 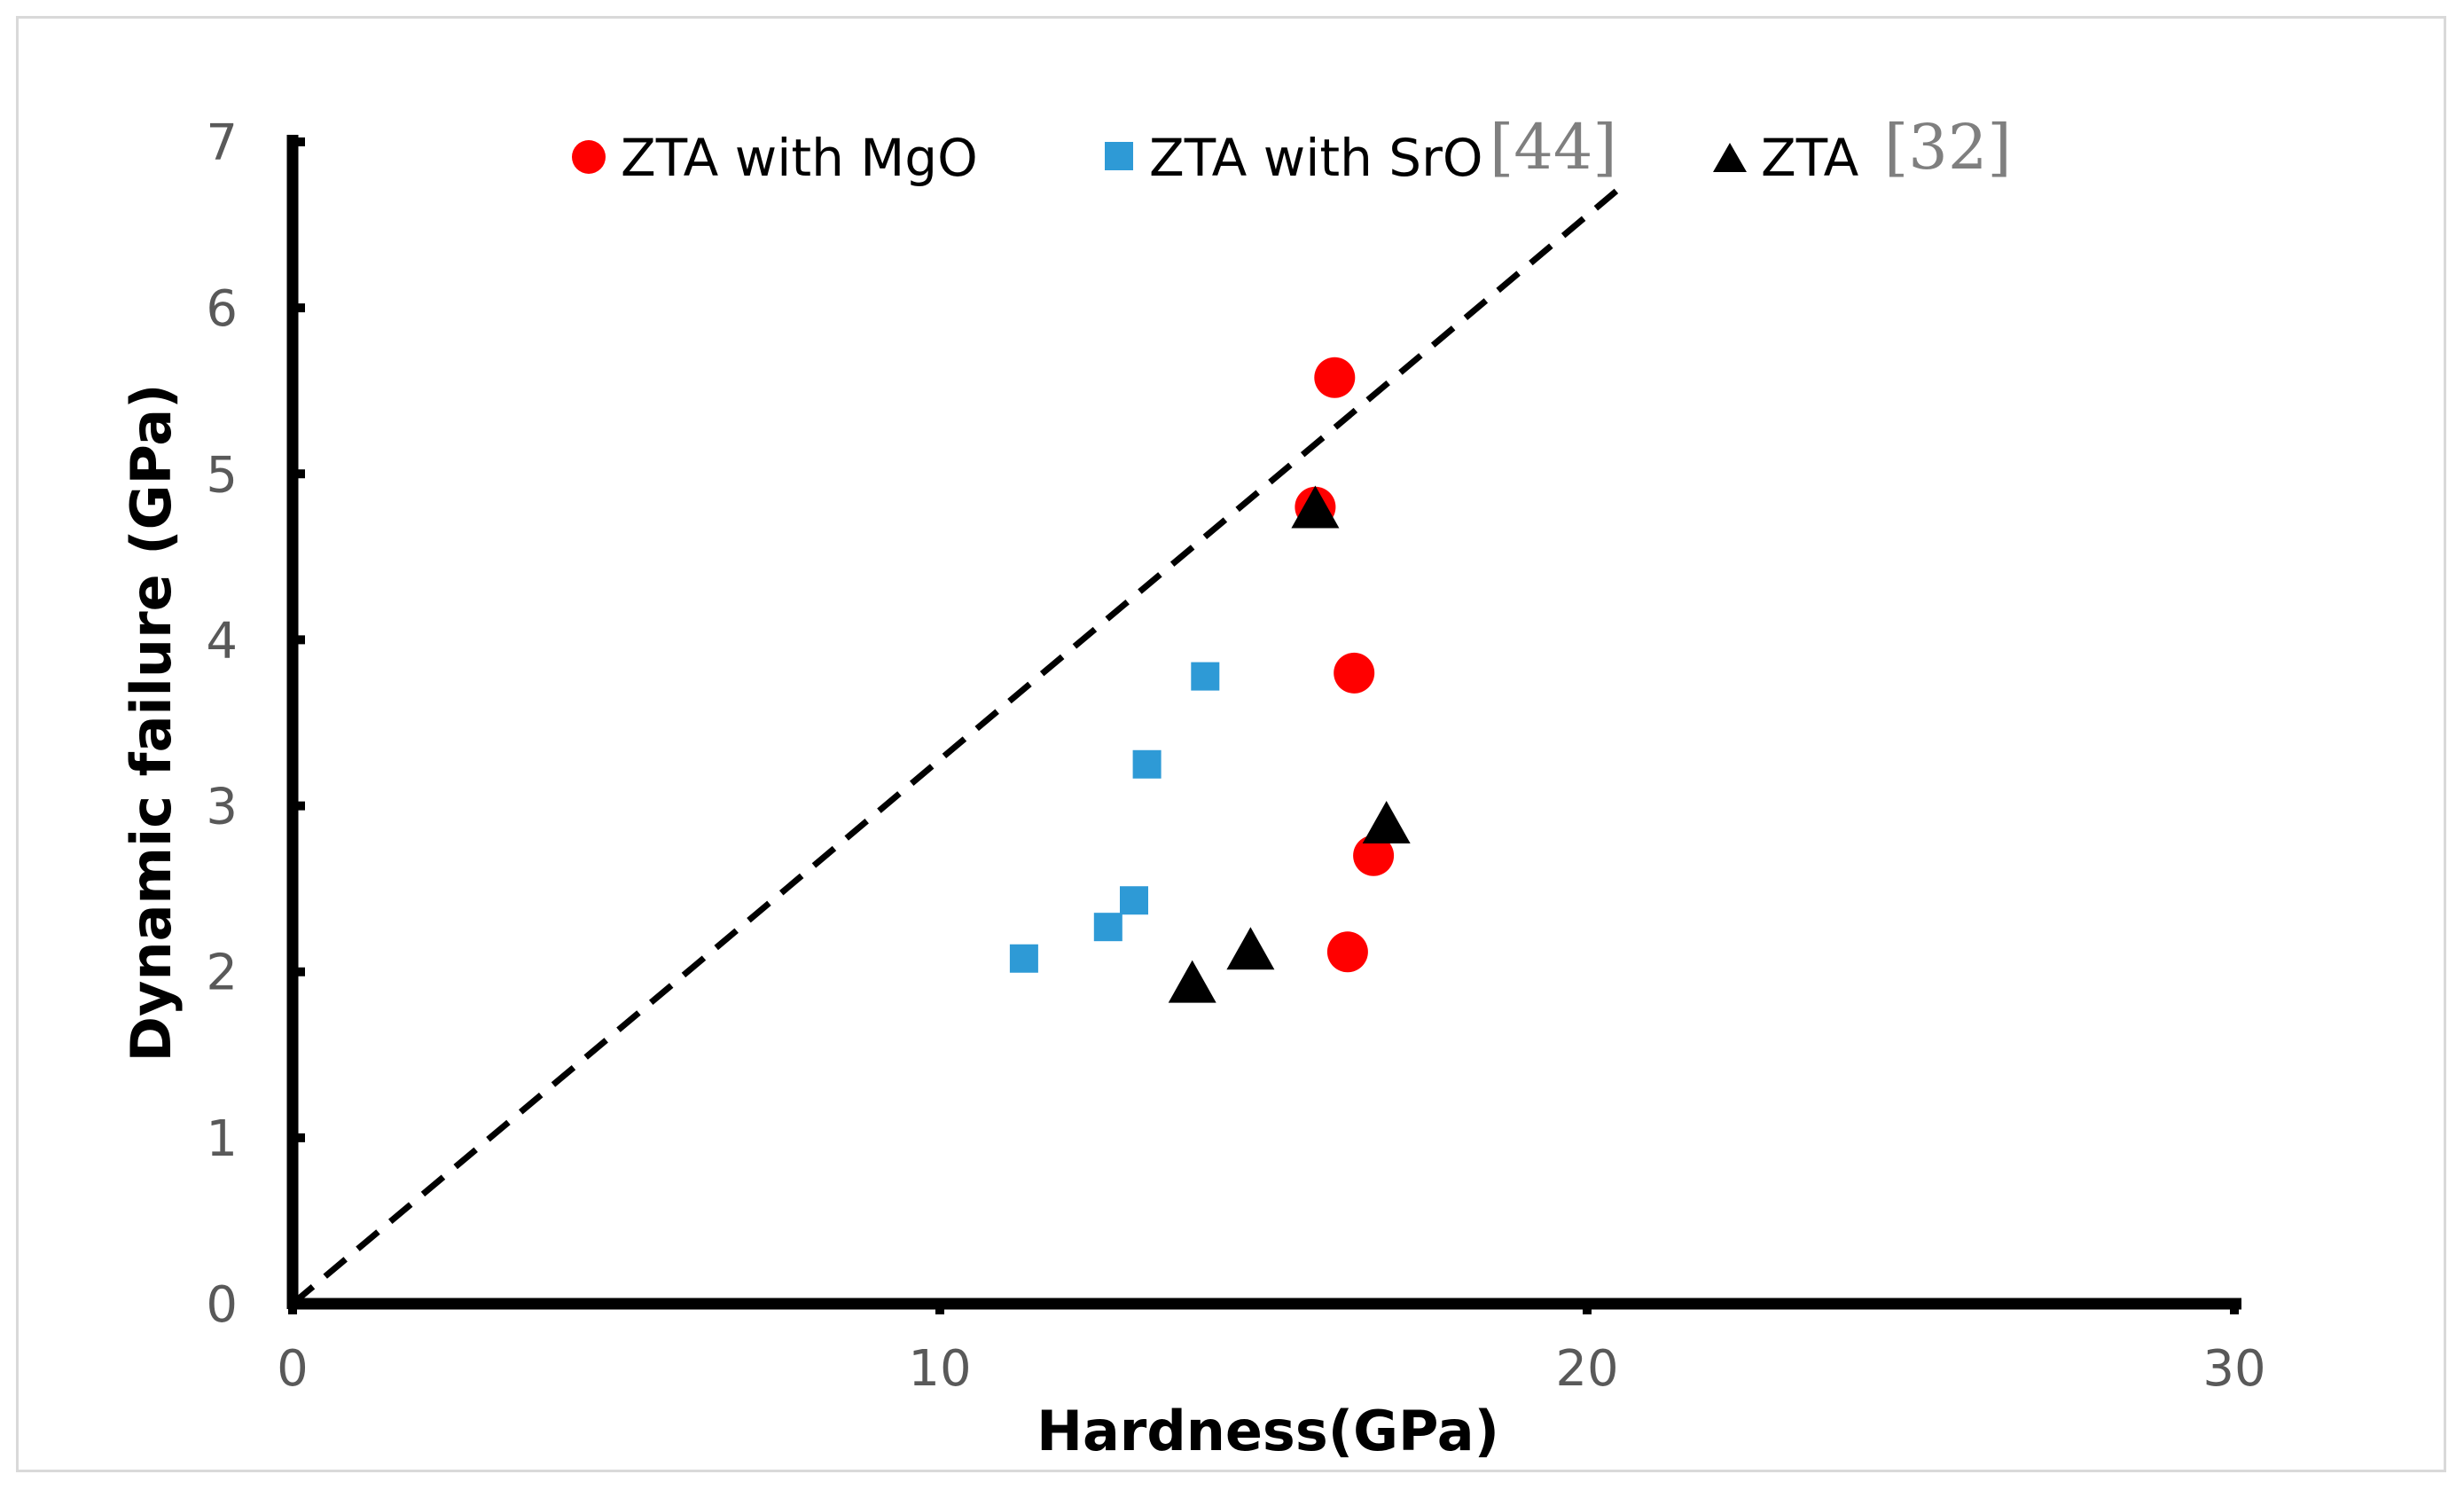 I want to click on legend-ref-sro: [44], so click(x=1554, y=147).